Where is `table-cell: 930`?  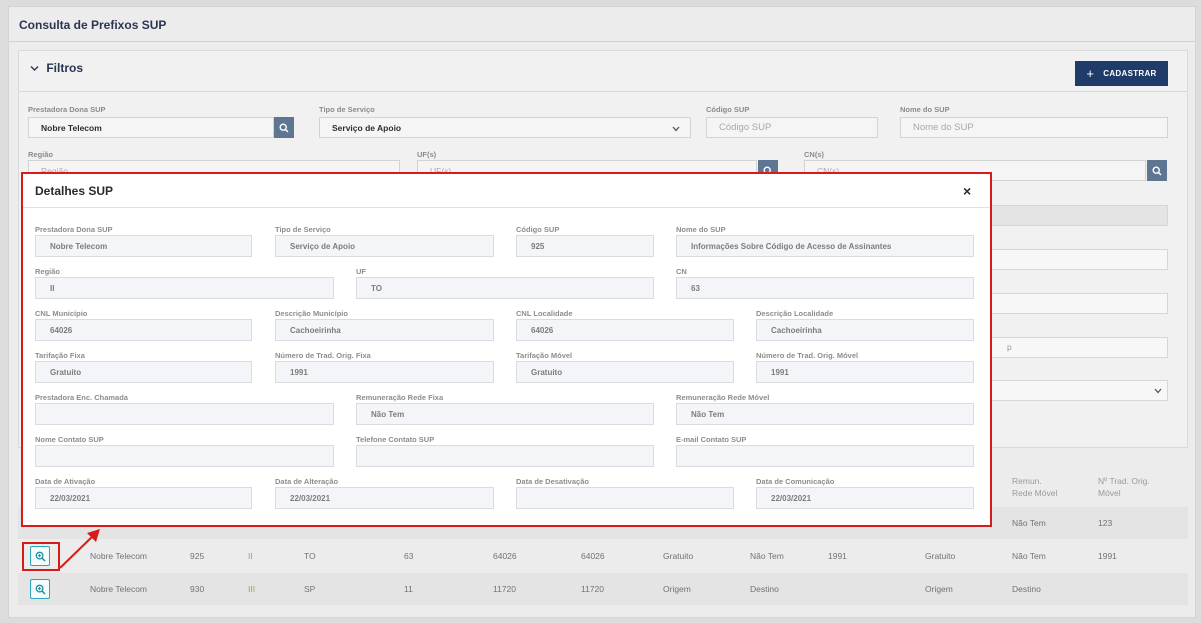 table-cell: 930 is located at coordinates (197, 589).